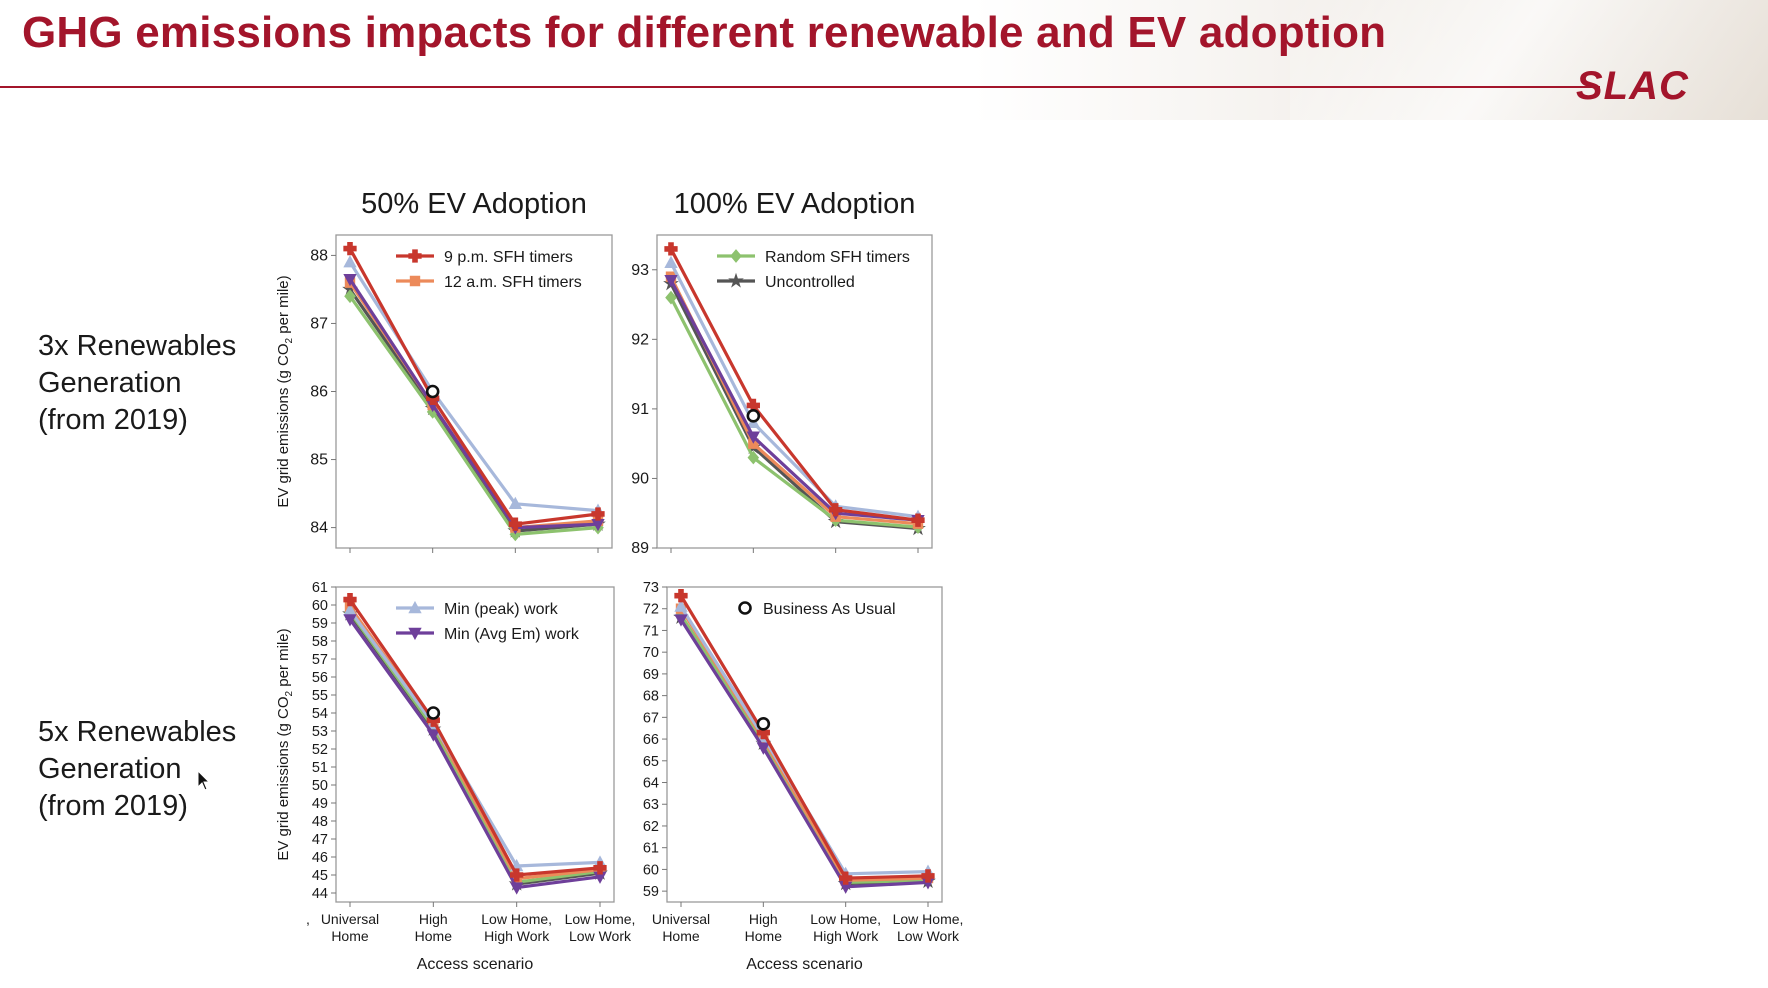 The height and width of the screenshot is (988, 1768). I want to click on y-tick-label: 68, so click(651, 697).